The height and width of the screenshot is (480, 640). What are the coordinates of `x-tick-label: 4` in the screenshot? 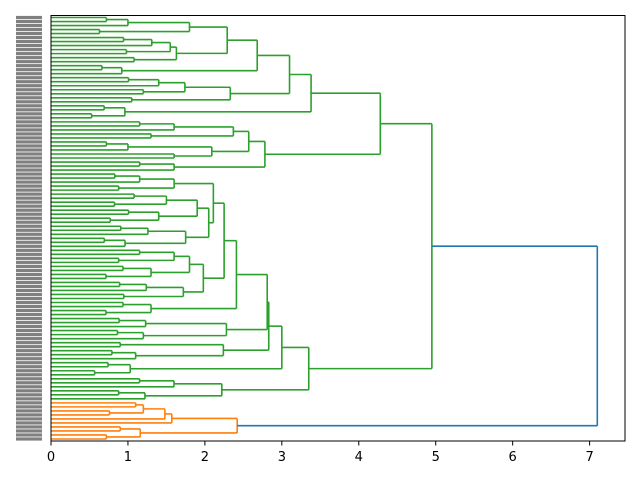 It's located at (359, 457).